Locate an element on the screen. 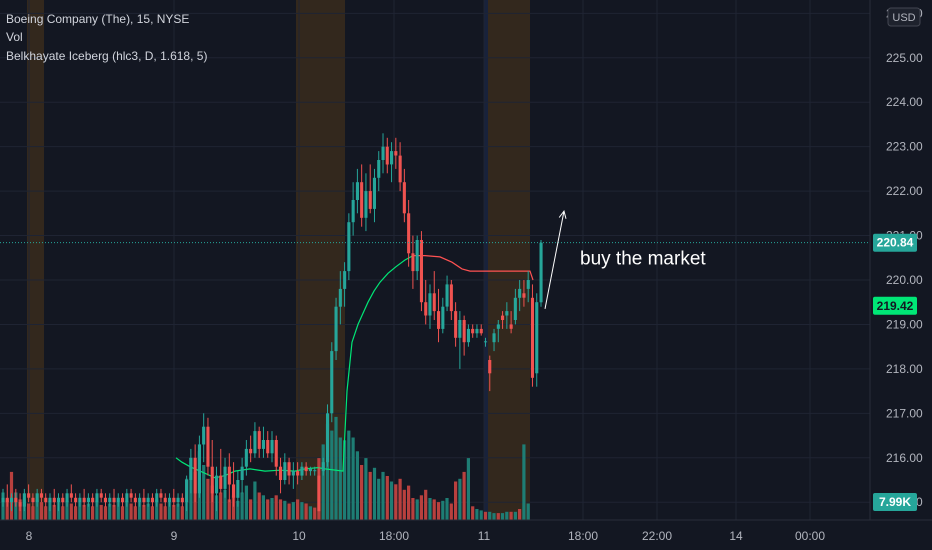 The image size is (932, 550). last-price-label-box is located at coordinates (895, 242).